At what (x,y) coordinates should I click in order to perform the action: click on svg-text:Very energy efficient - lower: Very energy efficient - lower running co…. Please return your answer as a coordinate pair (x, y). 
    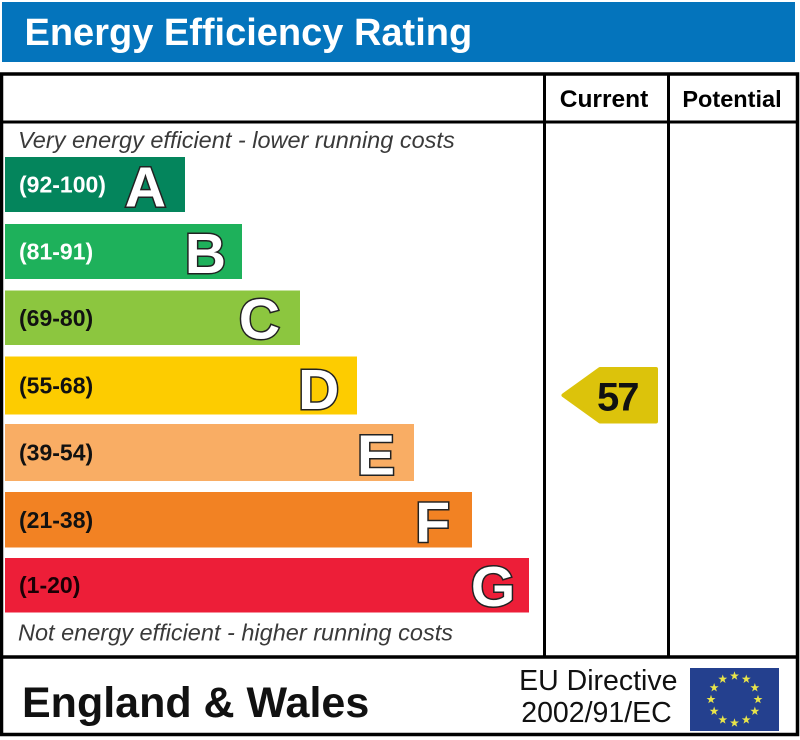
    Looking at the image, I should click on (236, 140).